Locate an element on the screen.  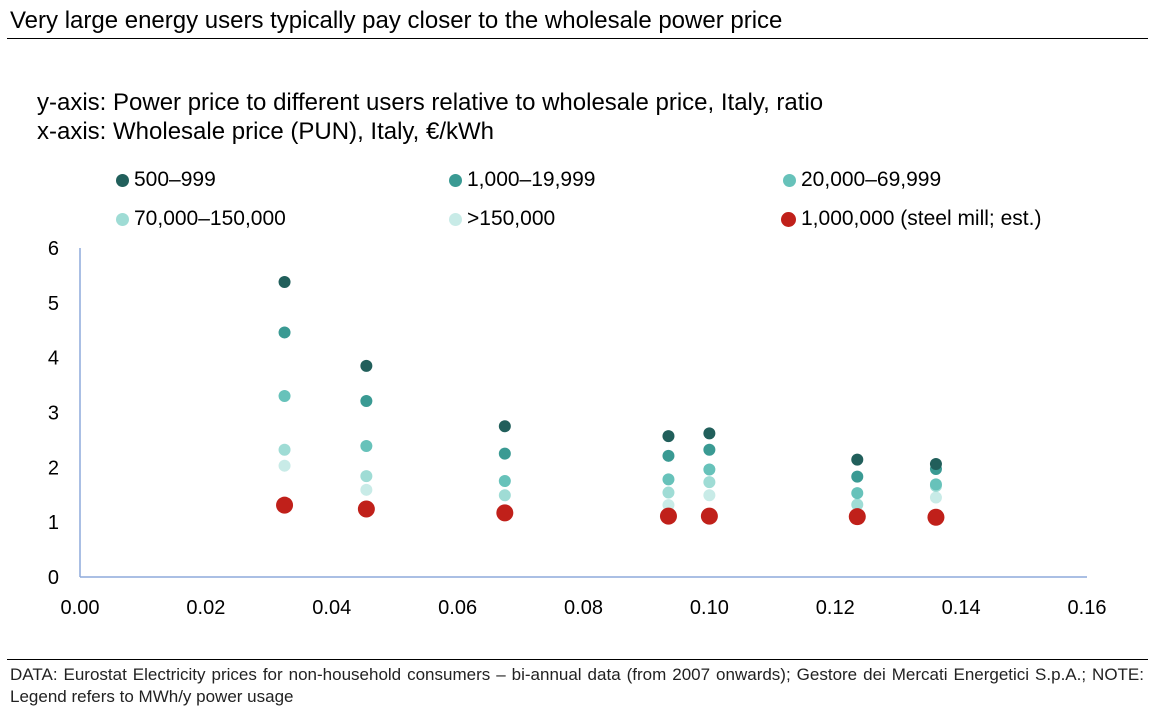
x-tick-label: 0.14 is located at coordinates (961, 608).